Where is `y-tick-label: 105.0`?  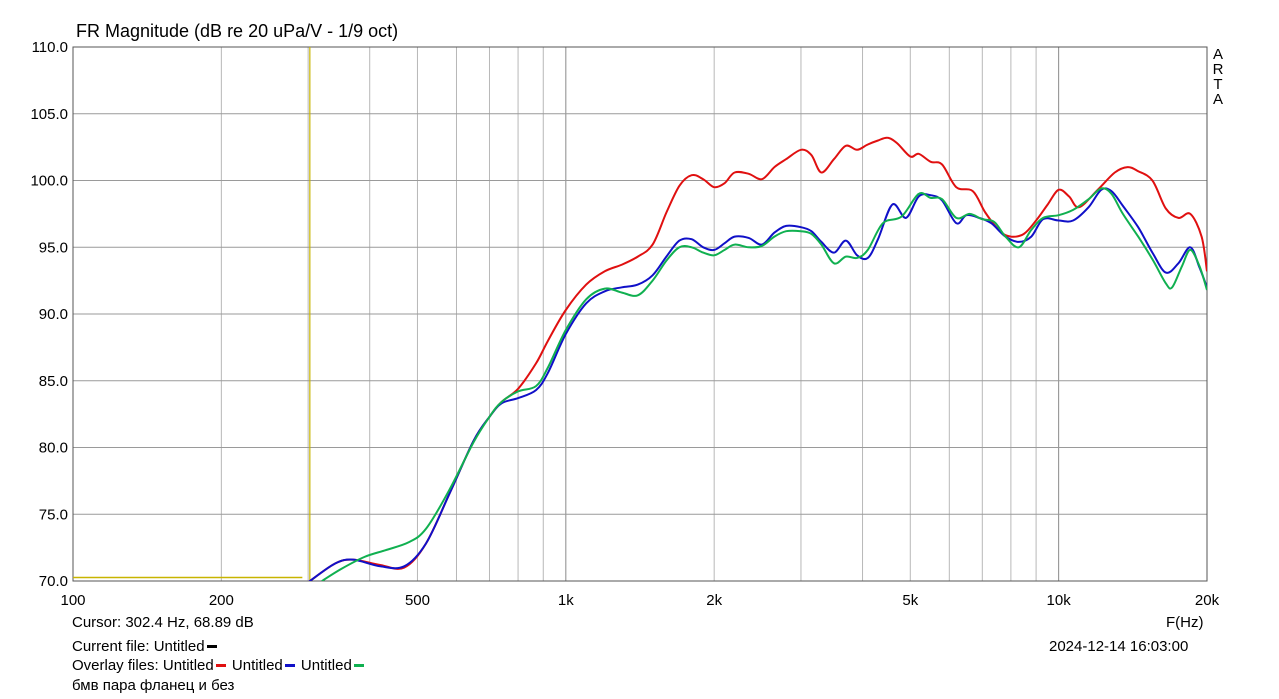
y-tick-label: 105.0 is located at coordinates (49, 114).